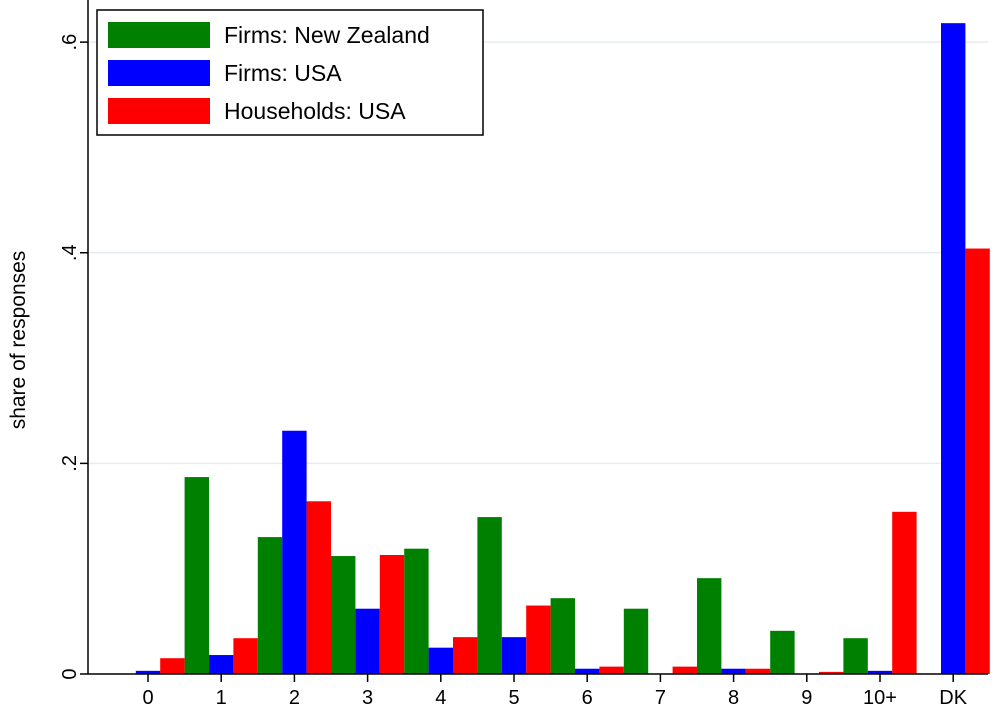 The height and width of the screenshot is (712, 1005). What do you see at coordinates (70, 463) in the screenshot?
I see `y-tick-label: .2` at bounding box center [70, 463].